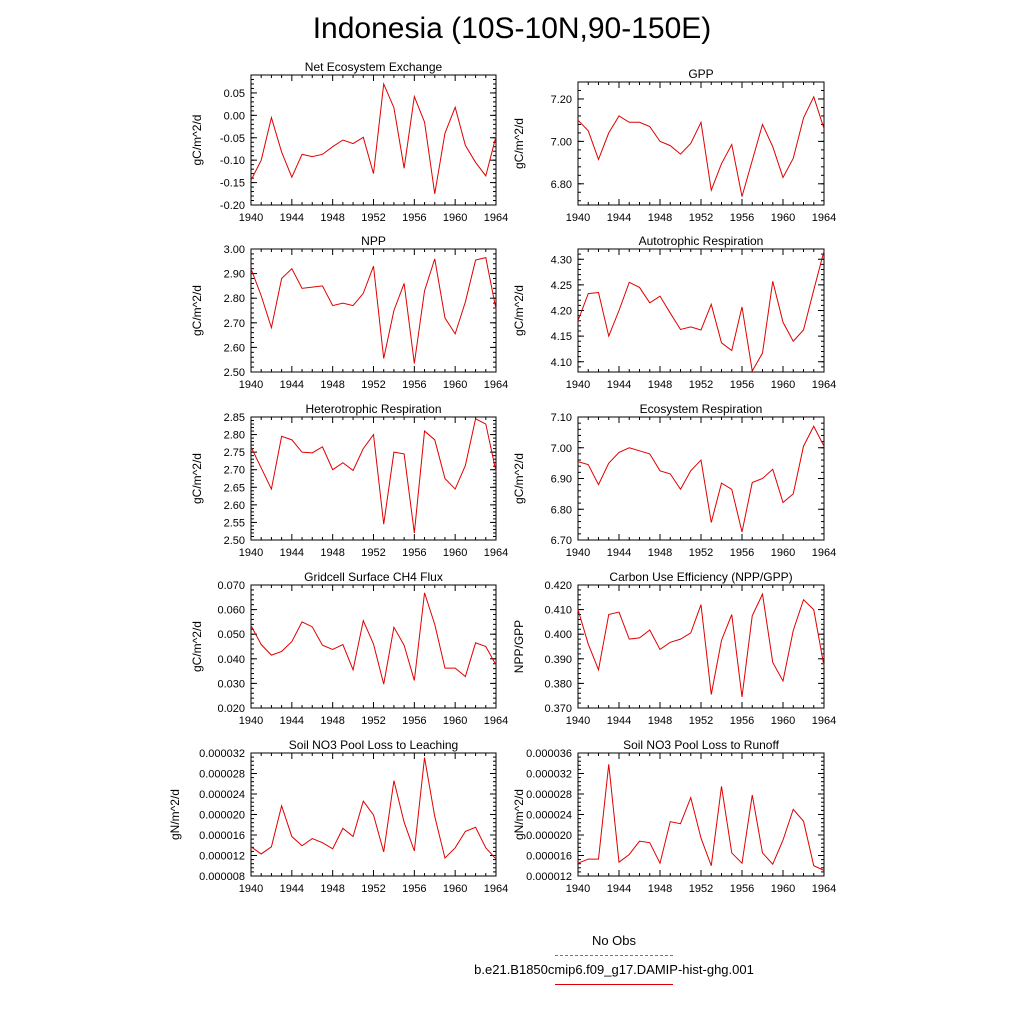 The height and width of the screenshot is (1024, 1024). What do you see at coordinates (549, 836) in the screenshot?
I see `panel-soil-no3-pool-loss-to-runoff-ytick-label: 0.000020` at bounding box center [549, 836].